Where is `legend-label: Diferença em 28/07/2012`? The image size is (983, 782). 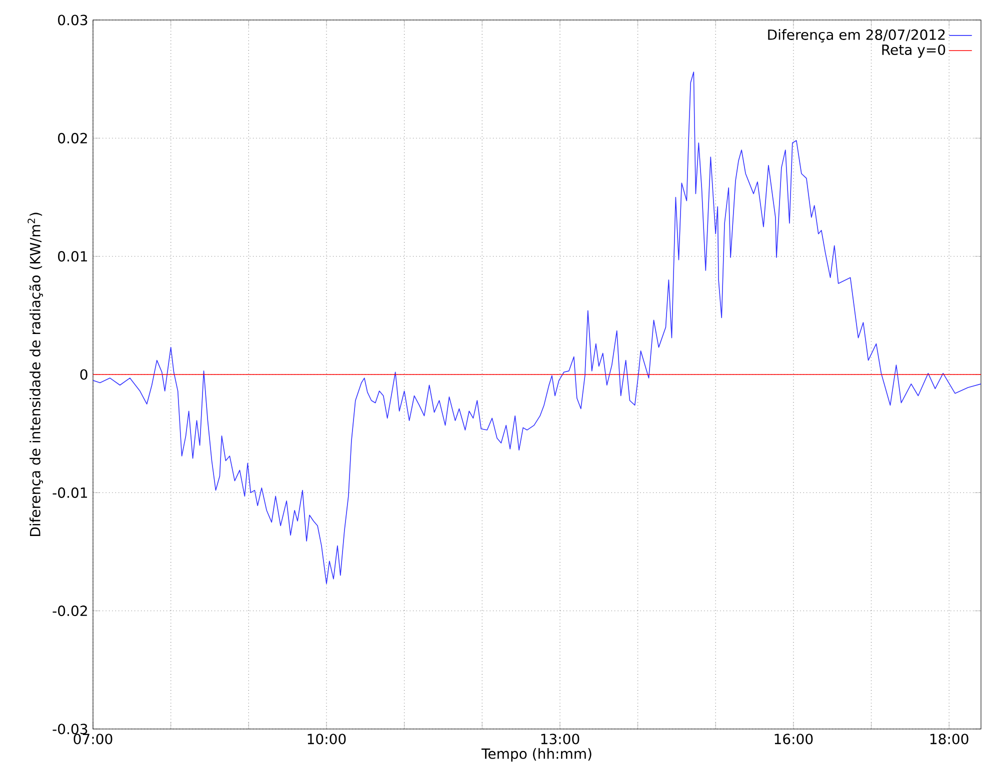
legend-label: Diferença em 28/07/2012 is located at coordinates (856, 35).